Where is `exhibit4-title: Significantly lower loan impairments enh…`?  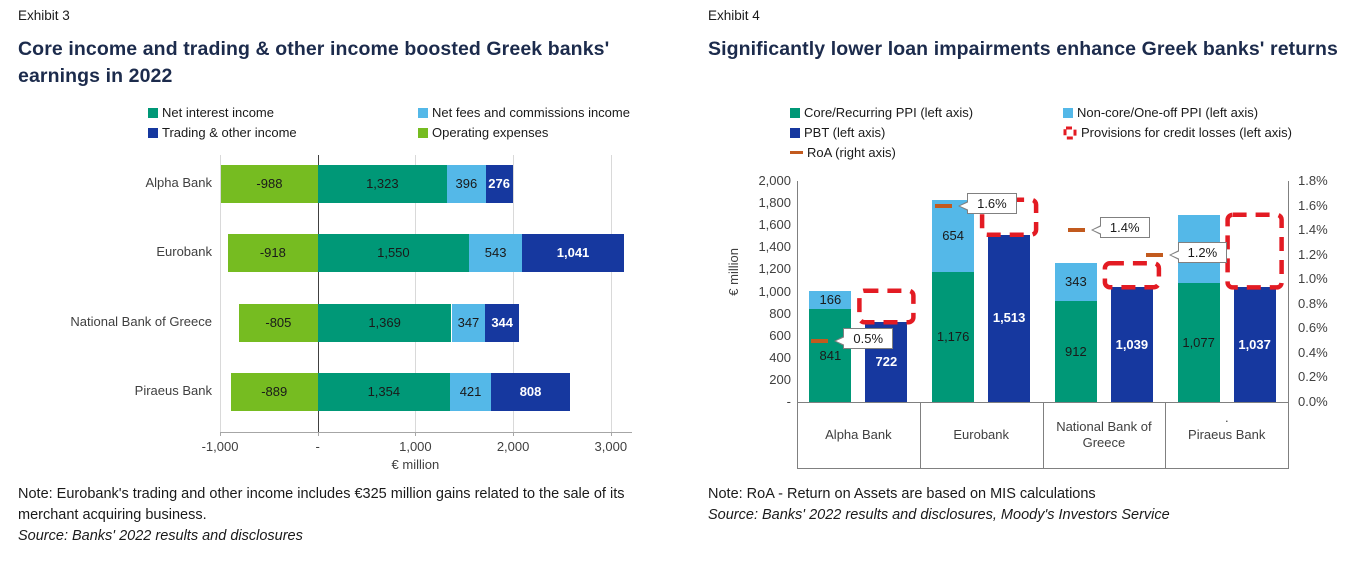
exhibit4-title: Significantly lower loan impairments enh… is located at coordinates (1023, 49).